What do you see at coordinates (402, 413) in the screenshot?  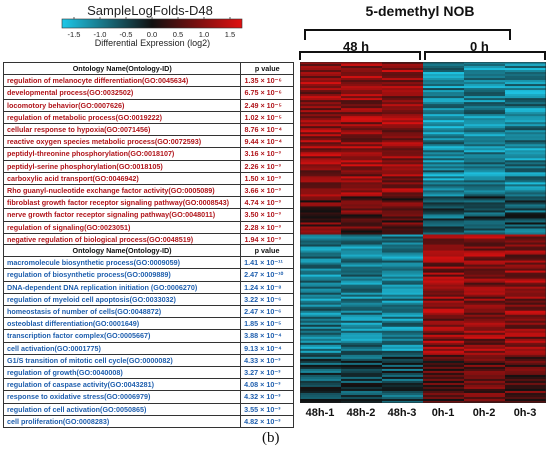 I see `column-label: 48h-3` at bounding box center [402, 413].